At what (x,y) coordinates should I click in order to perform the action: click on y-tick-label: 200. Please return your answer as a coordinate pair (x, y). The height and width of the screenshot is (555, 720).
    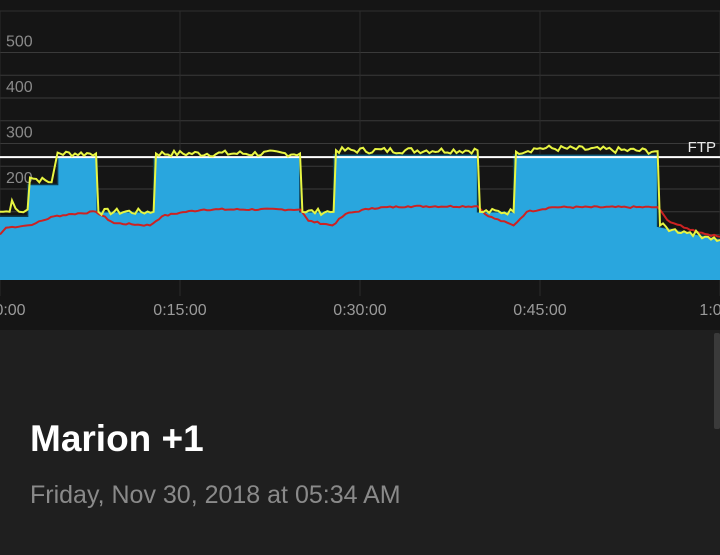
    Looking at the image, I should click on (19, 178).